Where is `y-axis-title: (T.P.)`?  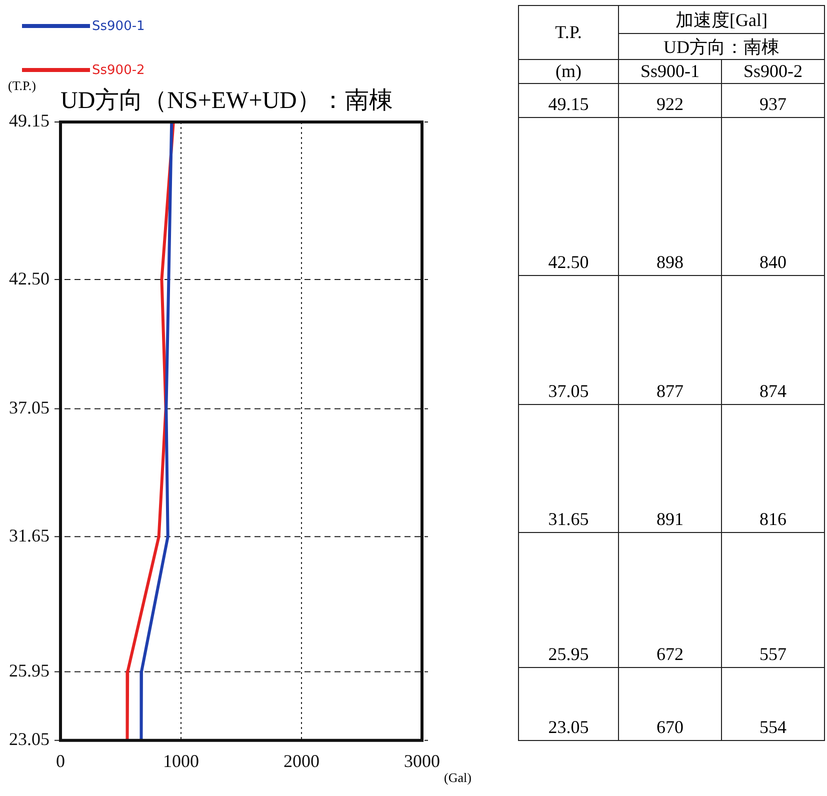
y-axis-title: (T.P.) is located at coordinates (22, 86).